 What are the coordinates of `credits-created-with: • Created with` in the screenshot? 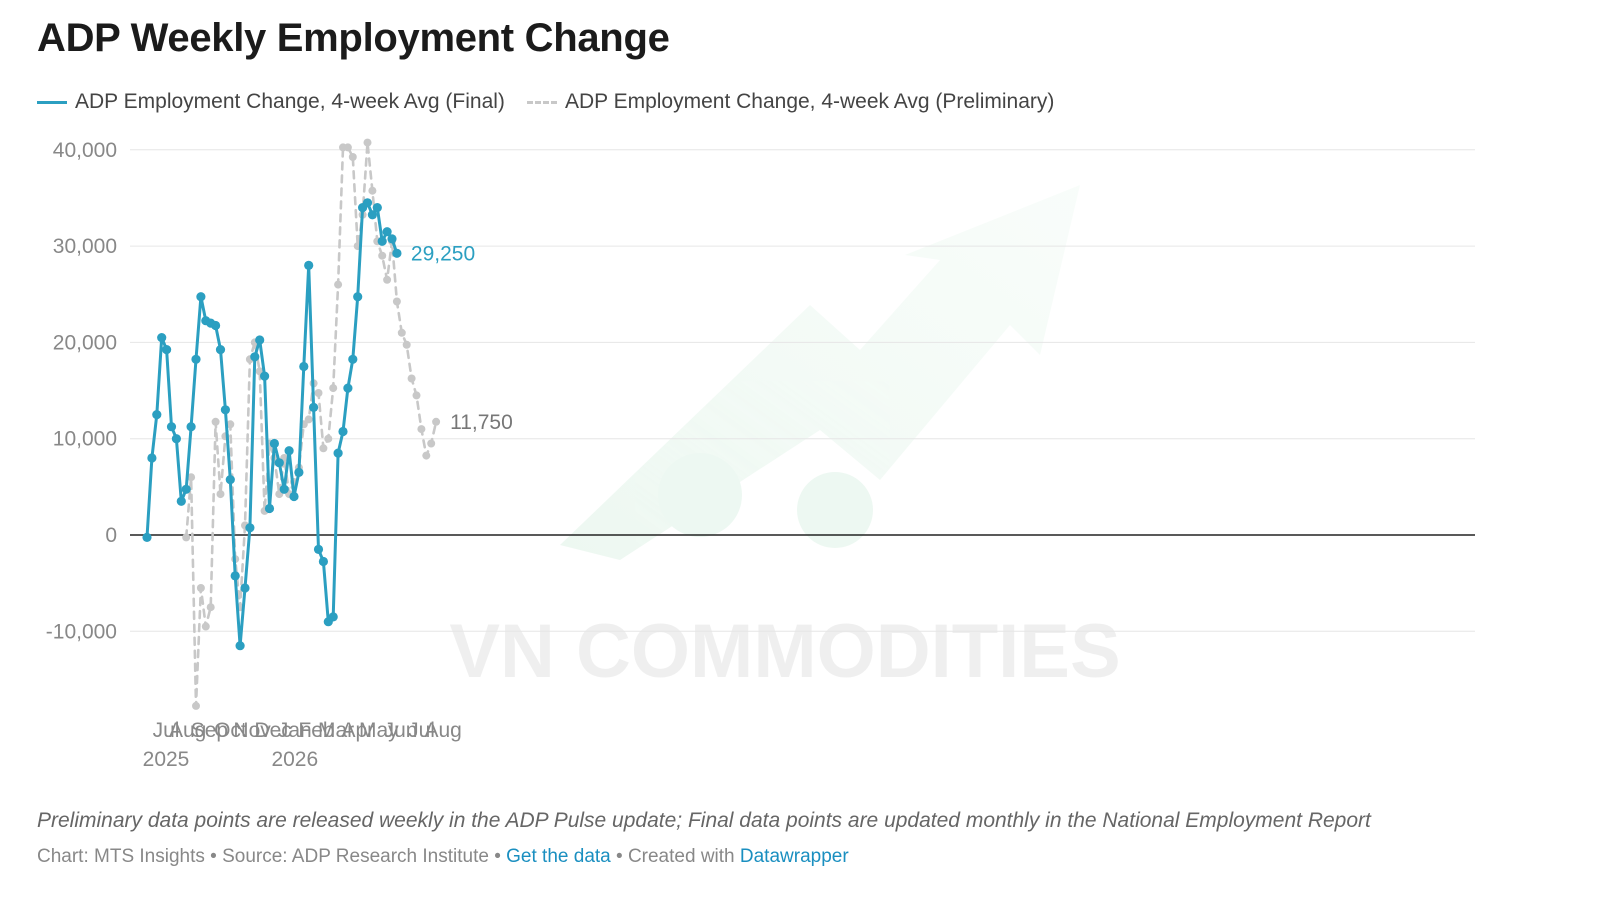 It's located at (675, 856).